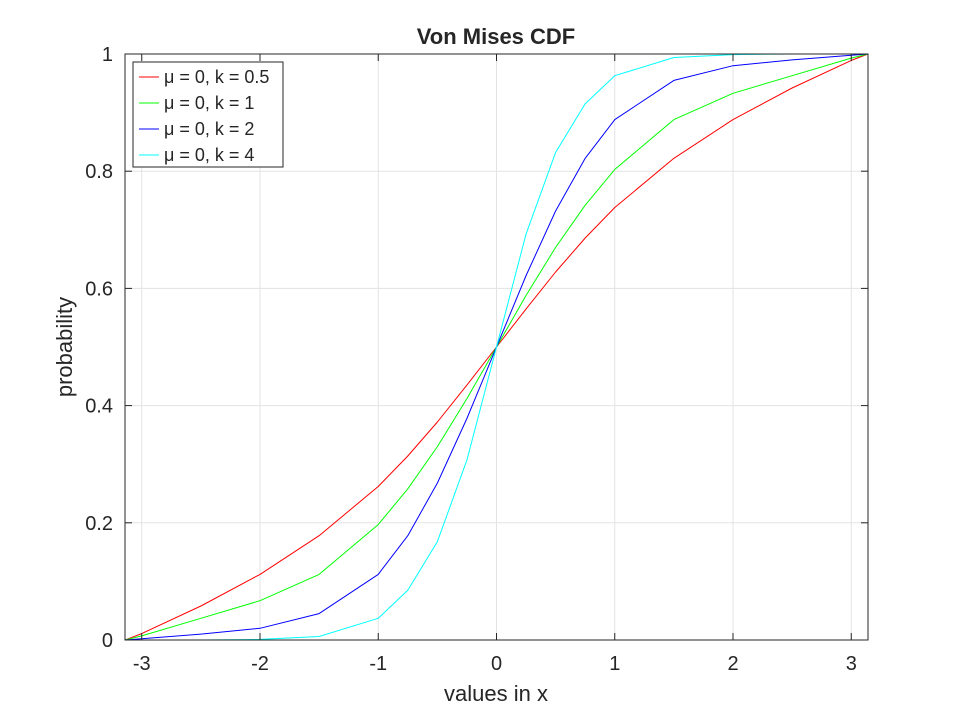 Image resolution: width=960 pixels, height=725 pixels. What do you see at coordinates (496, 664) in the screenshot?
I see `x-tick-label: 0` at bounding box center [496, 664].